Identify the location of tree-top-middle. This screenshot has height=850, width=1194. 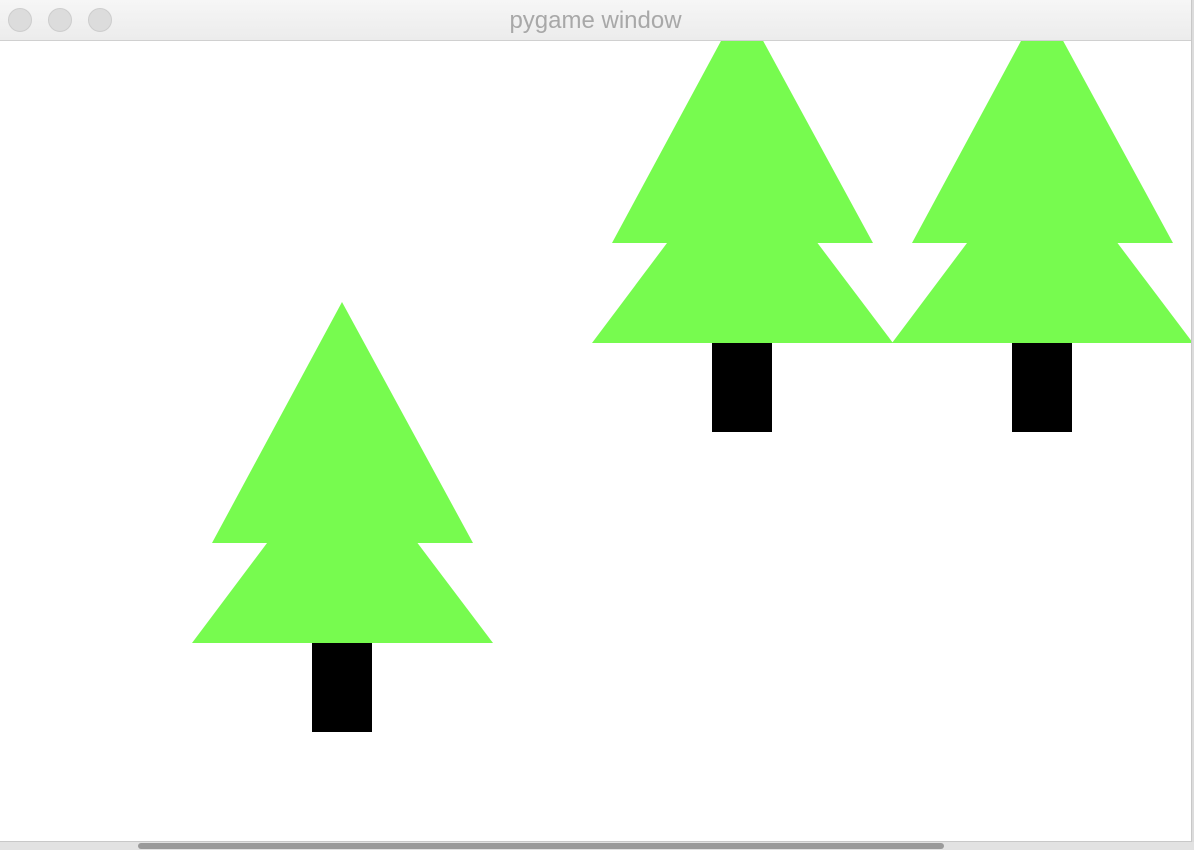
(742, 236).